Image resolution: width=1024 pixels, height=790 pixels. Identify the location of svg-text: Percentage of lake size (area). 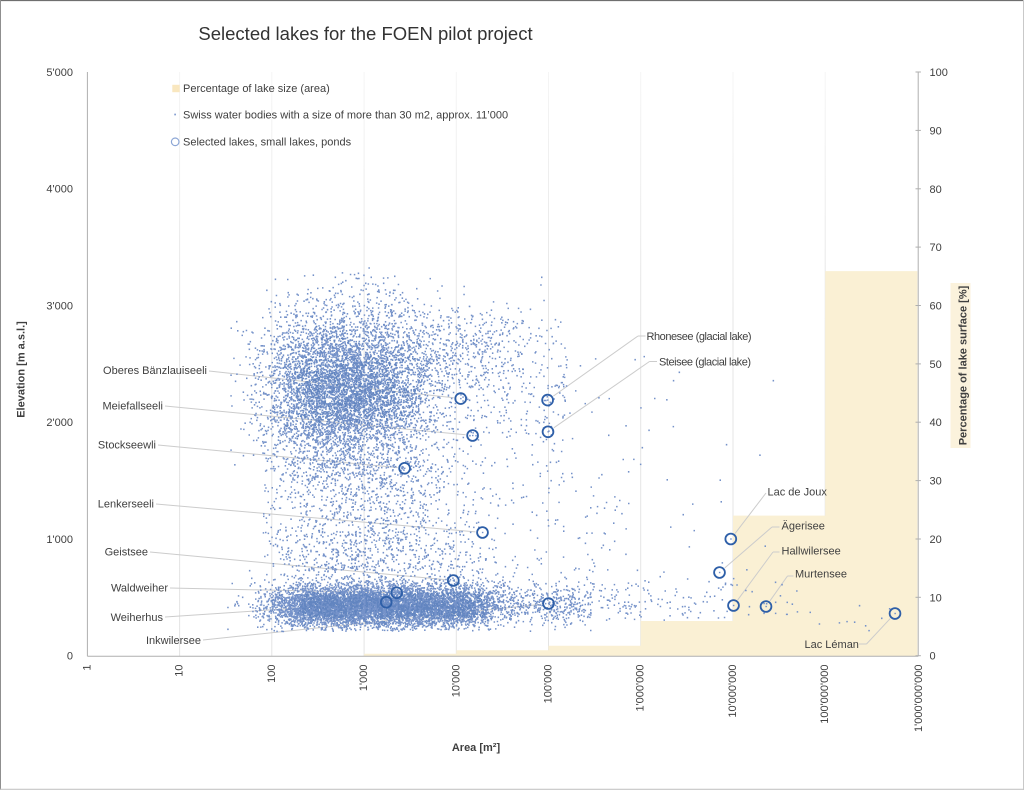
(256, 89).